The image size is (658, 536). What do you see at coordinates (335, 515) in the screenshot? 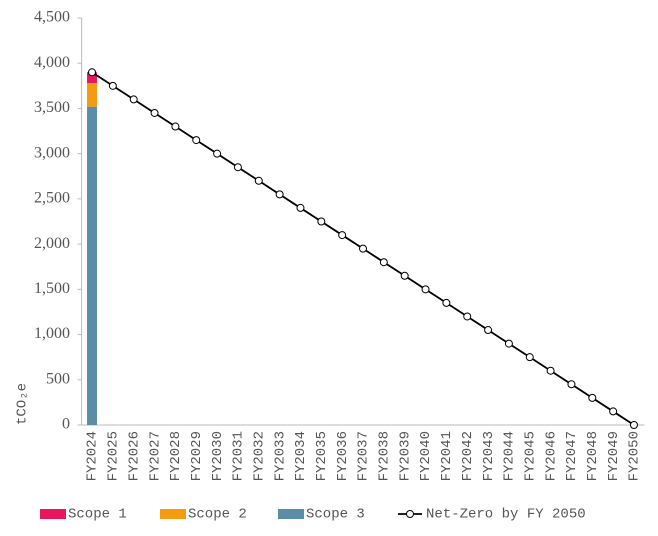
I see `legend-label: Scope 3` at bounding box center [335, 515].